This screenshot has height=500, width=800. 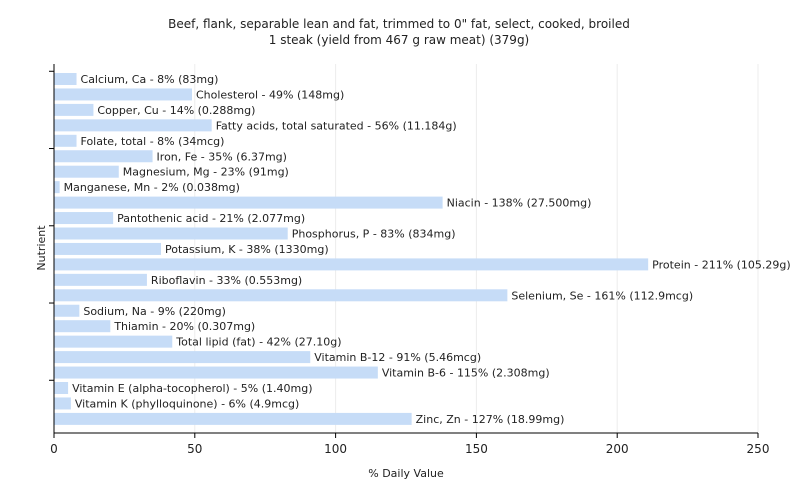 What do you see at coordinates (602, 295) in the screenshot?
I see `bar-label-14: Selenium, Se - 161% (112.9mcg)` at bounding box center [602, 295].